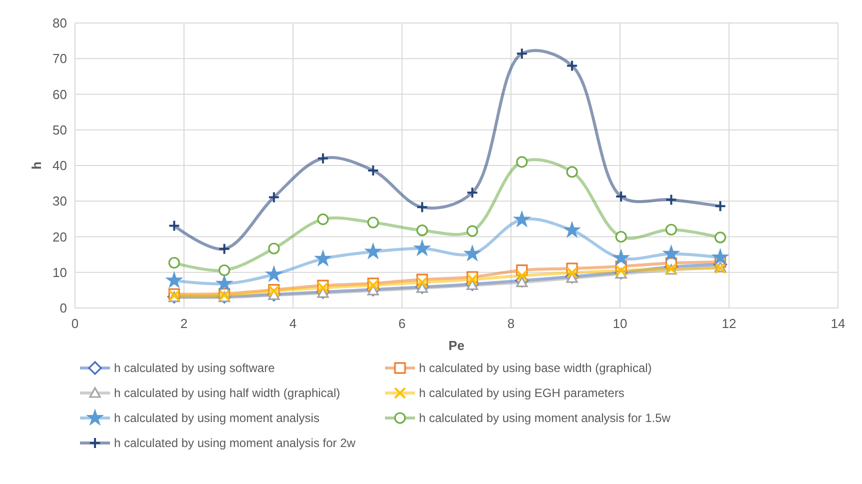  What do you see at coordinates (293, 323) in the screenshot?
I see `x-tick-label: 4` at bounding box center [293, 323].